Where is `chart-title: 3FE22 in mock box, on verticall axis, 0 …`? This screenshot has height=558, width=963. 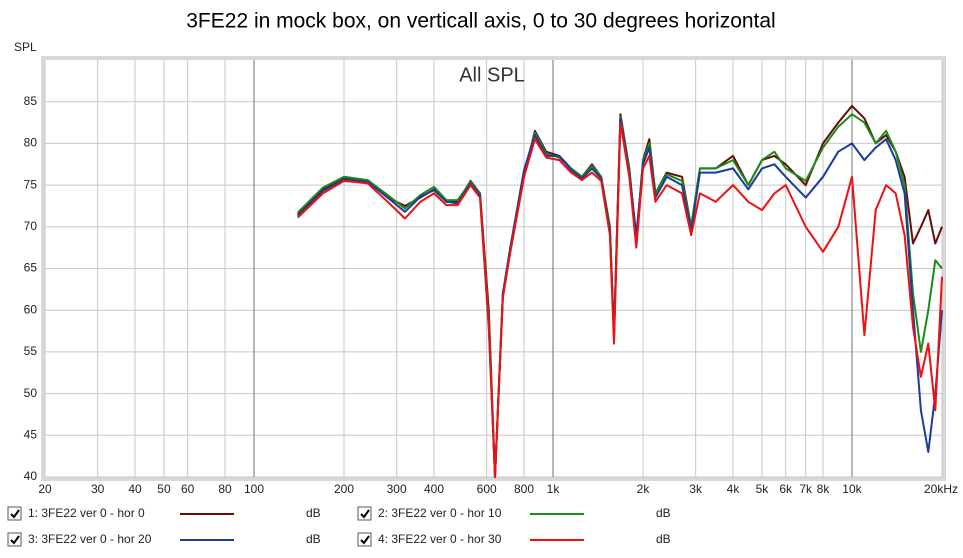
chart-title: 3FE22 in mock box, on verticall axis, 0 … is located at coordinates (480, 21).